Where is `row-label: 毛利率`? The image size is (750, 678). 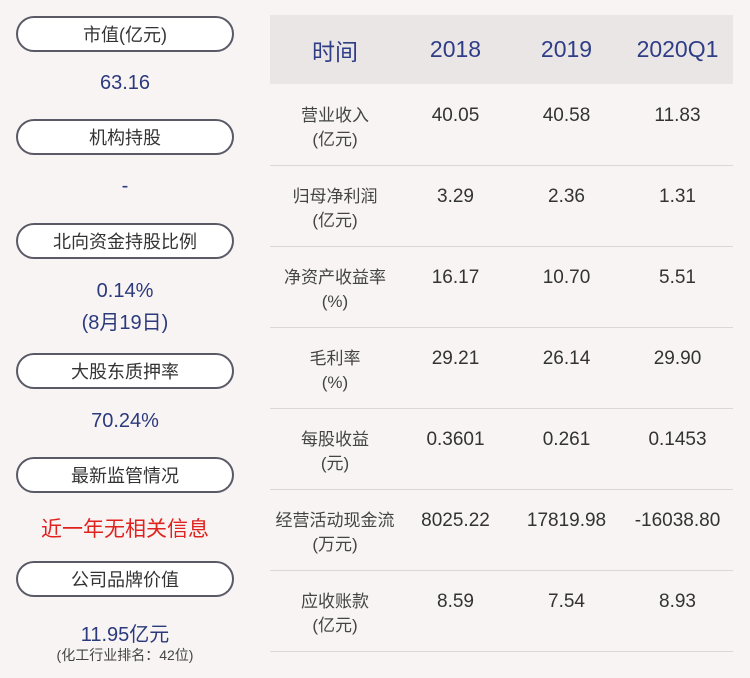 row-label: 毛利率 is located at coordinates (335, 358).